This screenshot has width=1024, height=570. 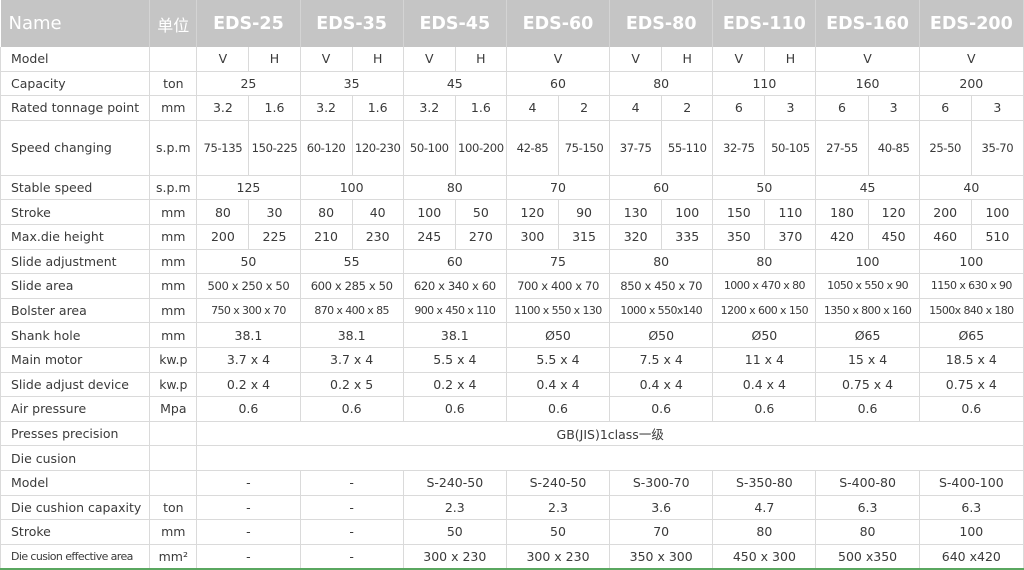 I want to click on row-unit, so click(x=173, y=483).